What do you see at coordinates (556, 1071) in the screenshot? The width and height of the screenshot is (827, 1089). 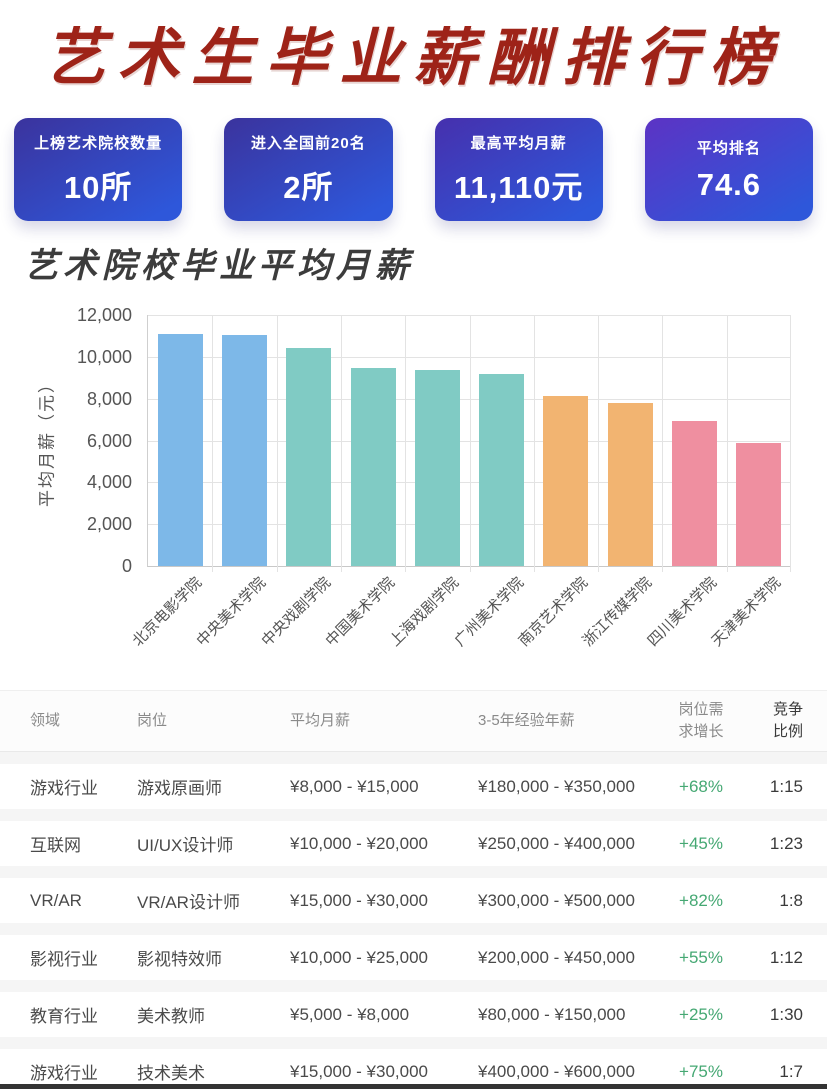 I see `annual-salary-cell: ¥400,000 - ¥600,000` at bounding box center [556, 1071].